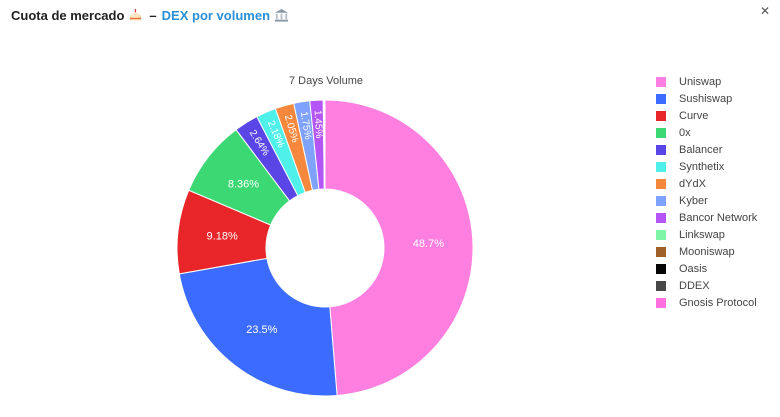 This screenshot has height=417, width=780. I want to click on slice-label-bancor-network: 1.45%, so click(318, 124).